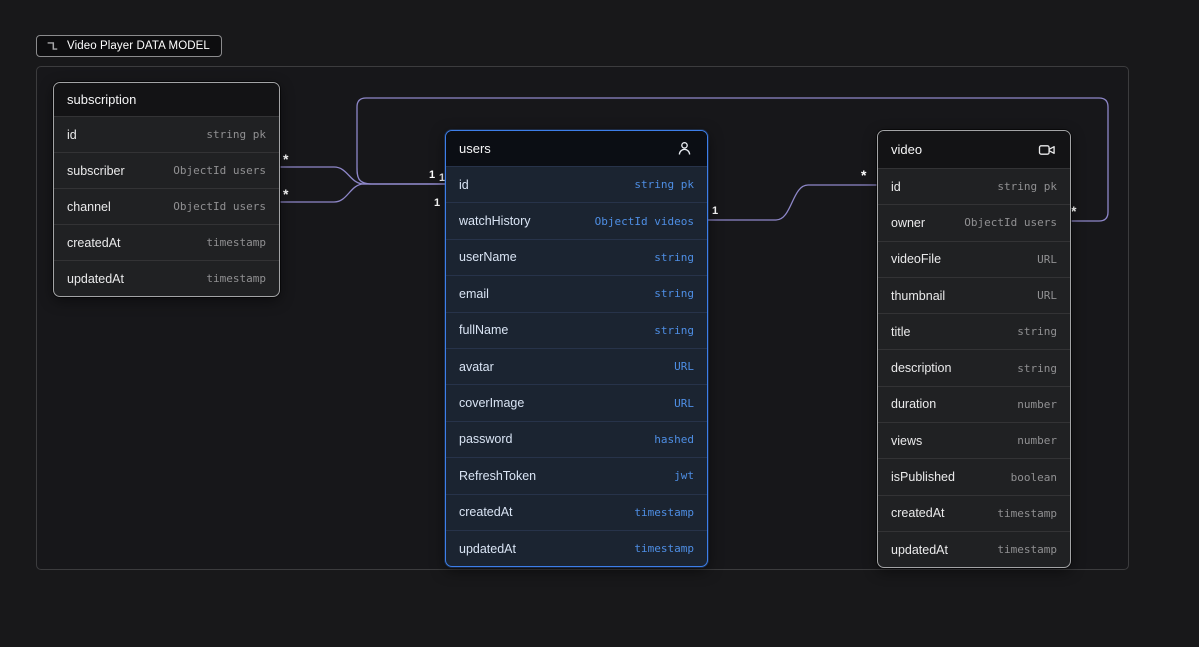  What do you see at coordinates (1047, 150) in the screenshot?
I see `video-camera-icon` at bounding box center [1047, 150].